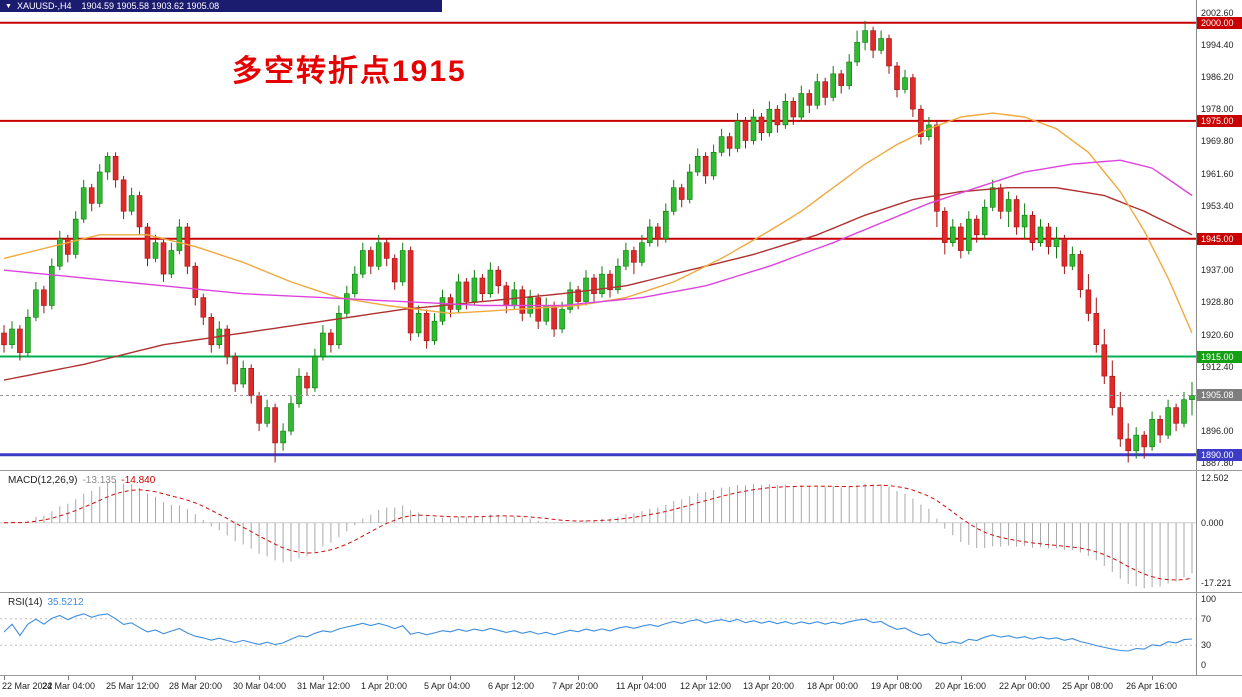 This screenshot has width=1242, height=697. What do you see at coordinates (575, 686) in the screenshot?
I see `time-axis-label: 7 Apr 20:00` at bounding box center [575, 686].